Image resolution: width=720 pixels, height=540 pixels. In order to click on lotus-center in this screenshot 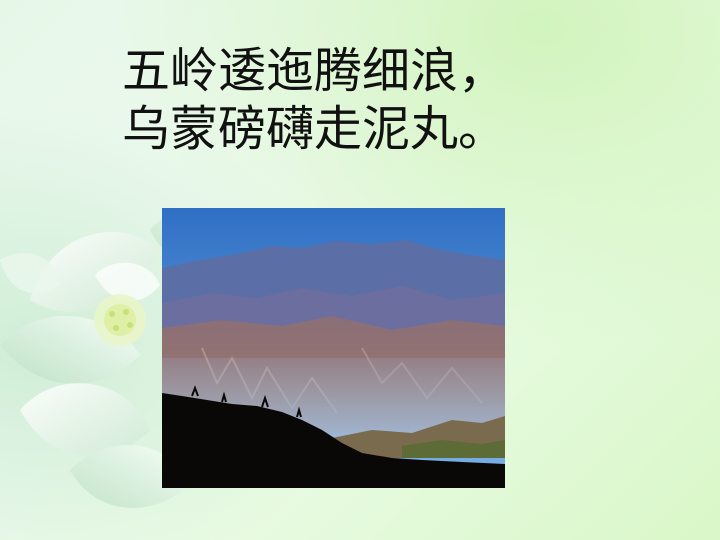, I will do `click(120, 320)`.